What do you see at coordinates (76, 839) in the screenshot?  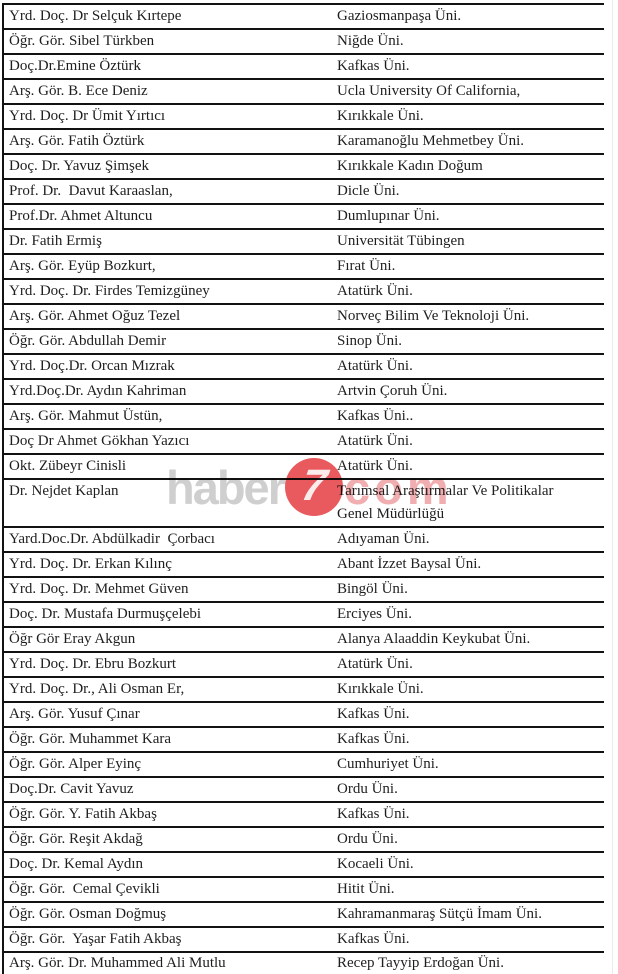 I see `name-cell: Öğr. Gör. Reşit Akdağ` at bounding box center [76, 839].